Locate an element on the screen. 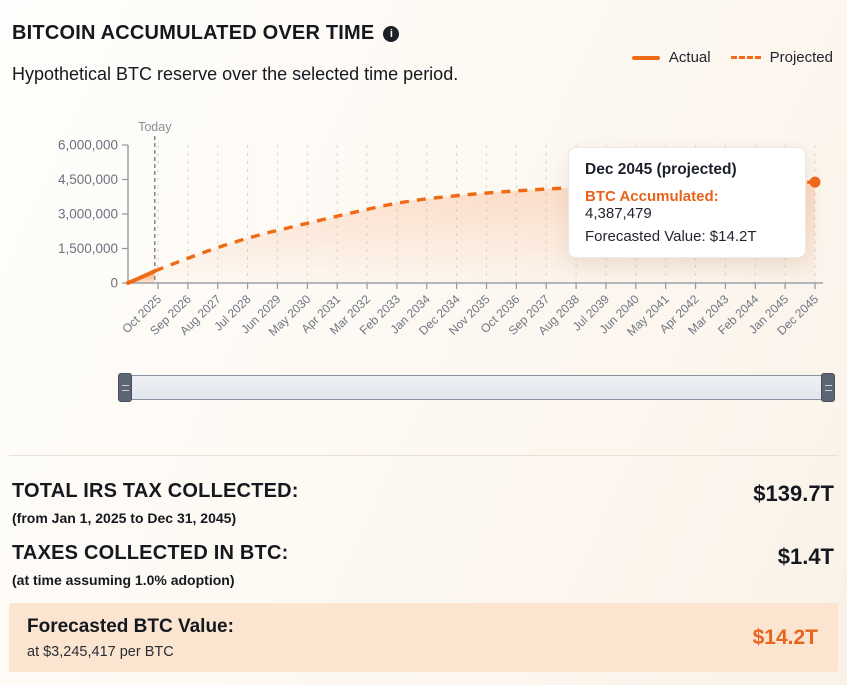 Image resolution: width=847 pixels, height=685 pixels. y-axis-label: 0 is located at coordinates (114, 283).